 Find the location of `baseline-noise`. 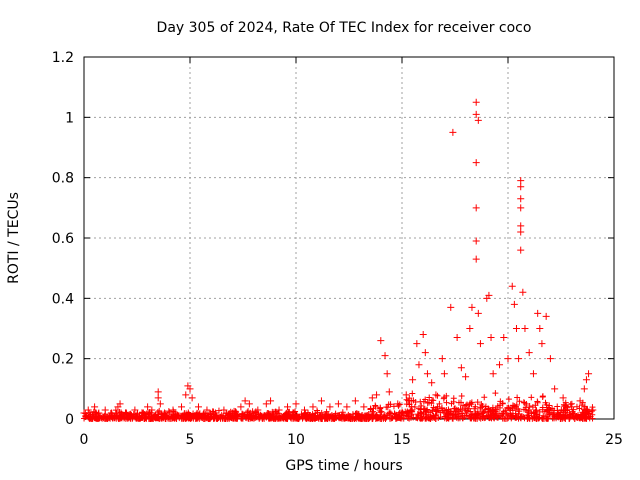

baseline-noise is located at coordinates (338, 406).